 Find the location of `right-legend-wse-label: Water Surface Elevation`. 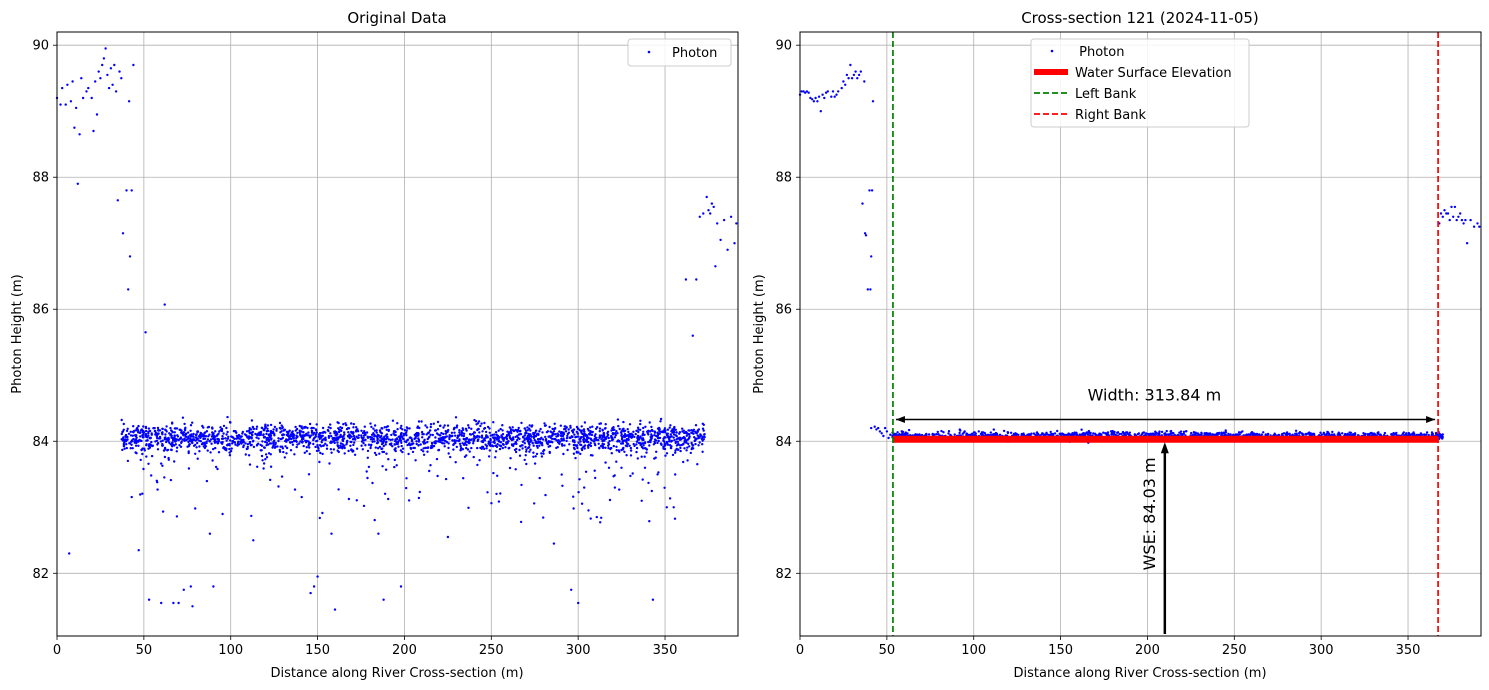

right-legend-wse-label: Water Surface Elevation is located at coordinates (1153, 73).